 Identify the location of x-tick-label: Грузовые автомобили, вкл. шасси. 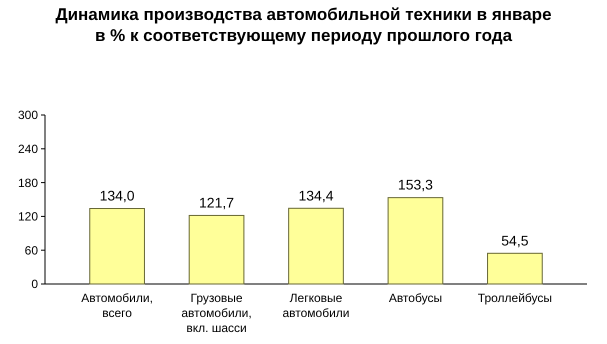
(216, 313).